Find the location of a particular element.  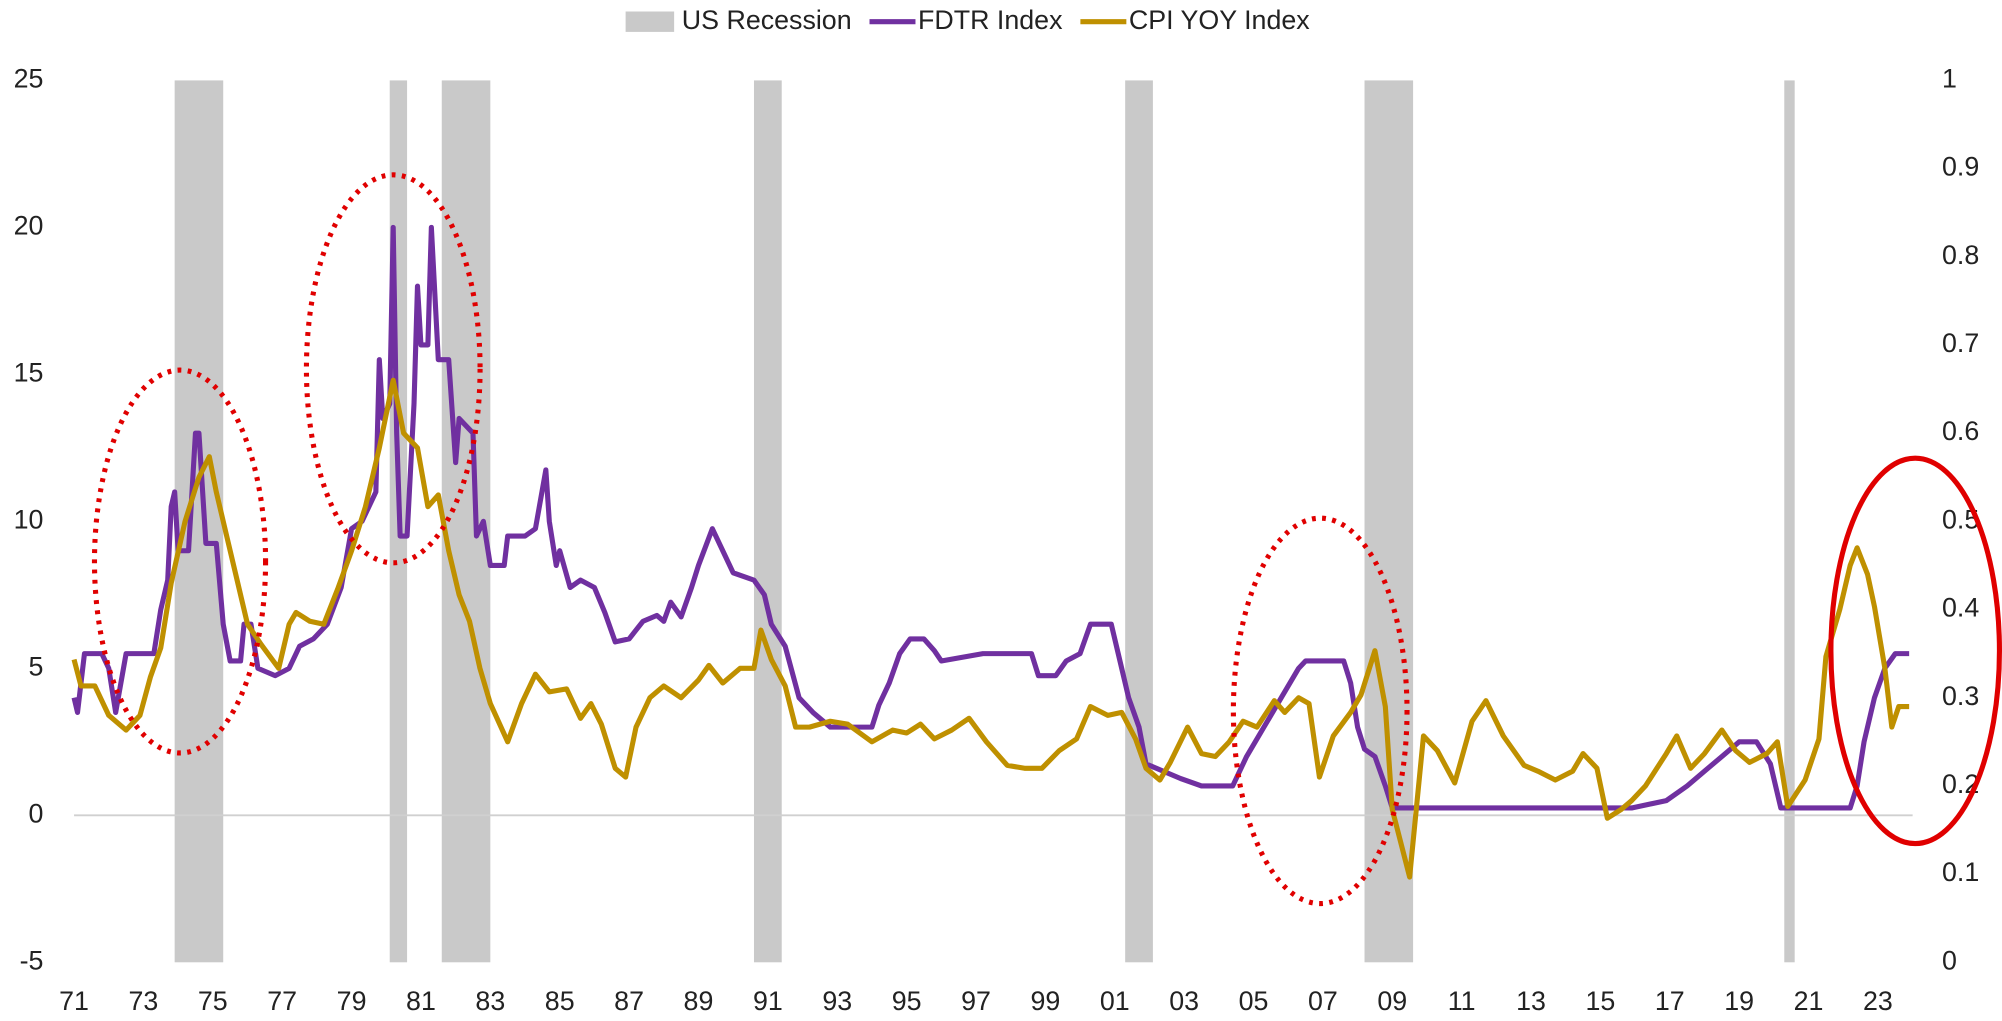

x-tick-label: 99 is located at coordinates (1045, 1001).